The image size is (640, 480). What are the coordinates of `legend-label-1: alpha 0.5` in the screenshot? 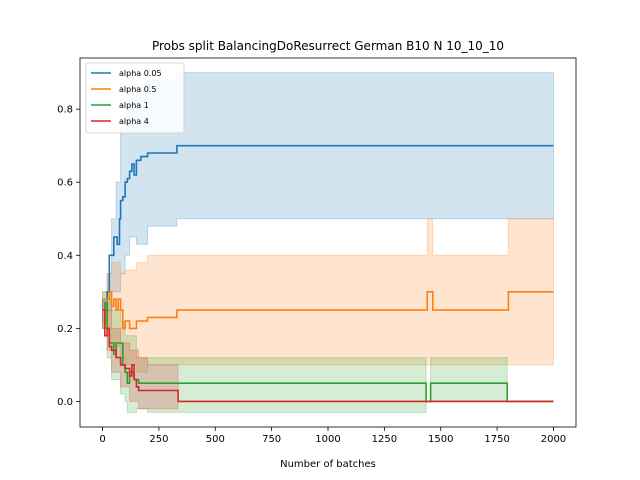 It's located at (137, 89).